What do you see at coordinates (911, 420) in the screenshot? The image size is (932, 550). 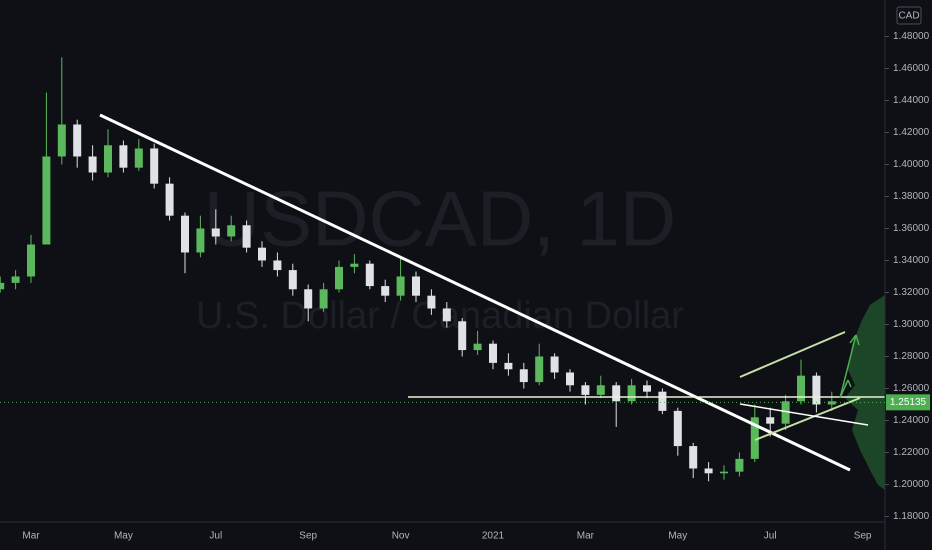 I see `y-tick-label: 1.24000` at bounding box center [911, 420].